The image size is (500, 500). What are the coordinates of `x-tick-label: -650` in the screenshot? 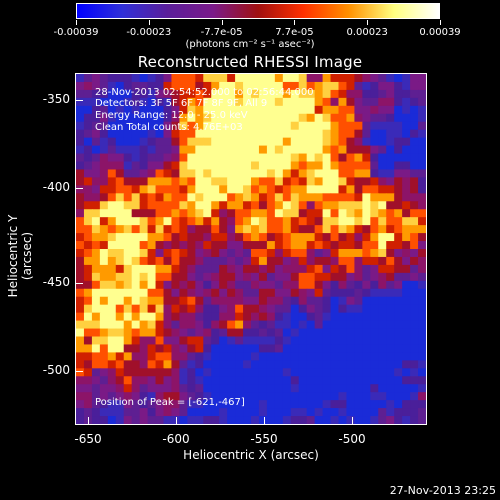 It's located at (88, 439).